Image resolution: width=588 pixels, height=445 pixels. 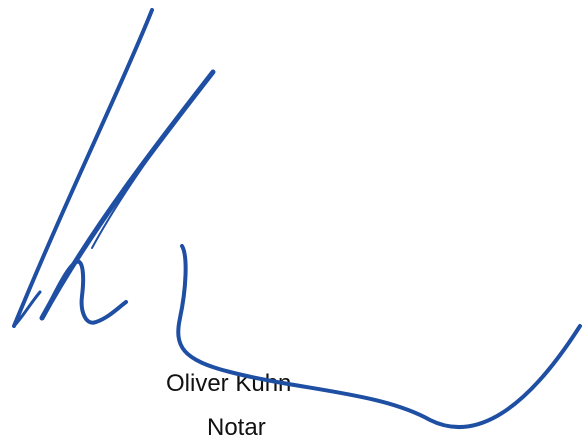 I want to click on signatory-title: Notar, so click(x=236, y=427).